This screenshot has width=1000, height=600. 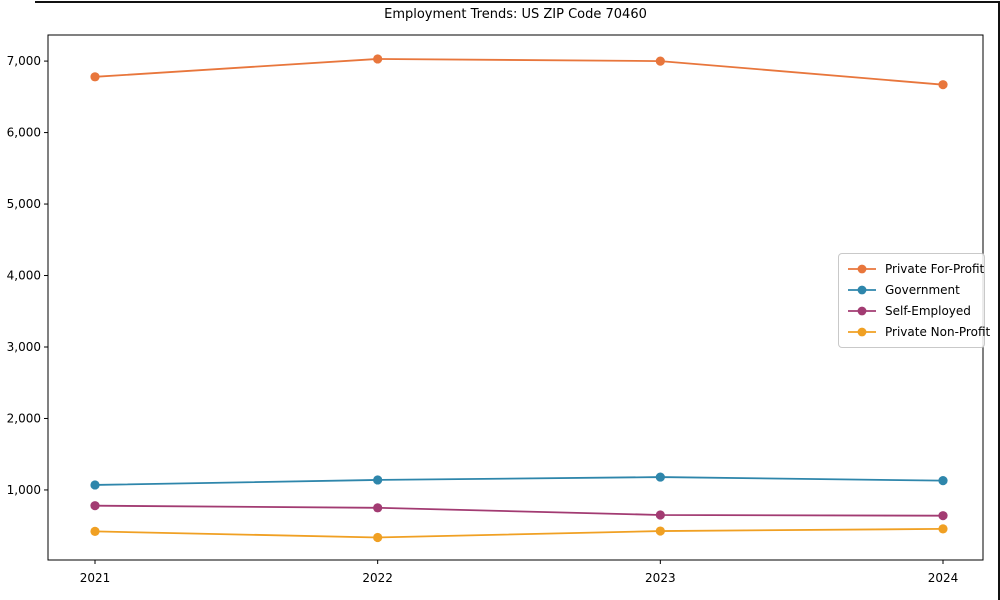 I want to click on figure-top-edge, so click(x=517, y=2).